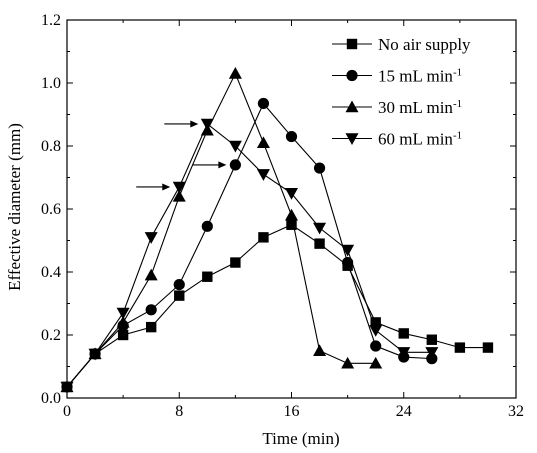  I want to click on y-tick-label: 0.8, so click(51, 146).